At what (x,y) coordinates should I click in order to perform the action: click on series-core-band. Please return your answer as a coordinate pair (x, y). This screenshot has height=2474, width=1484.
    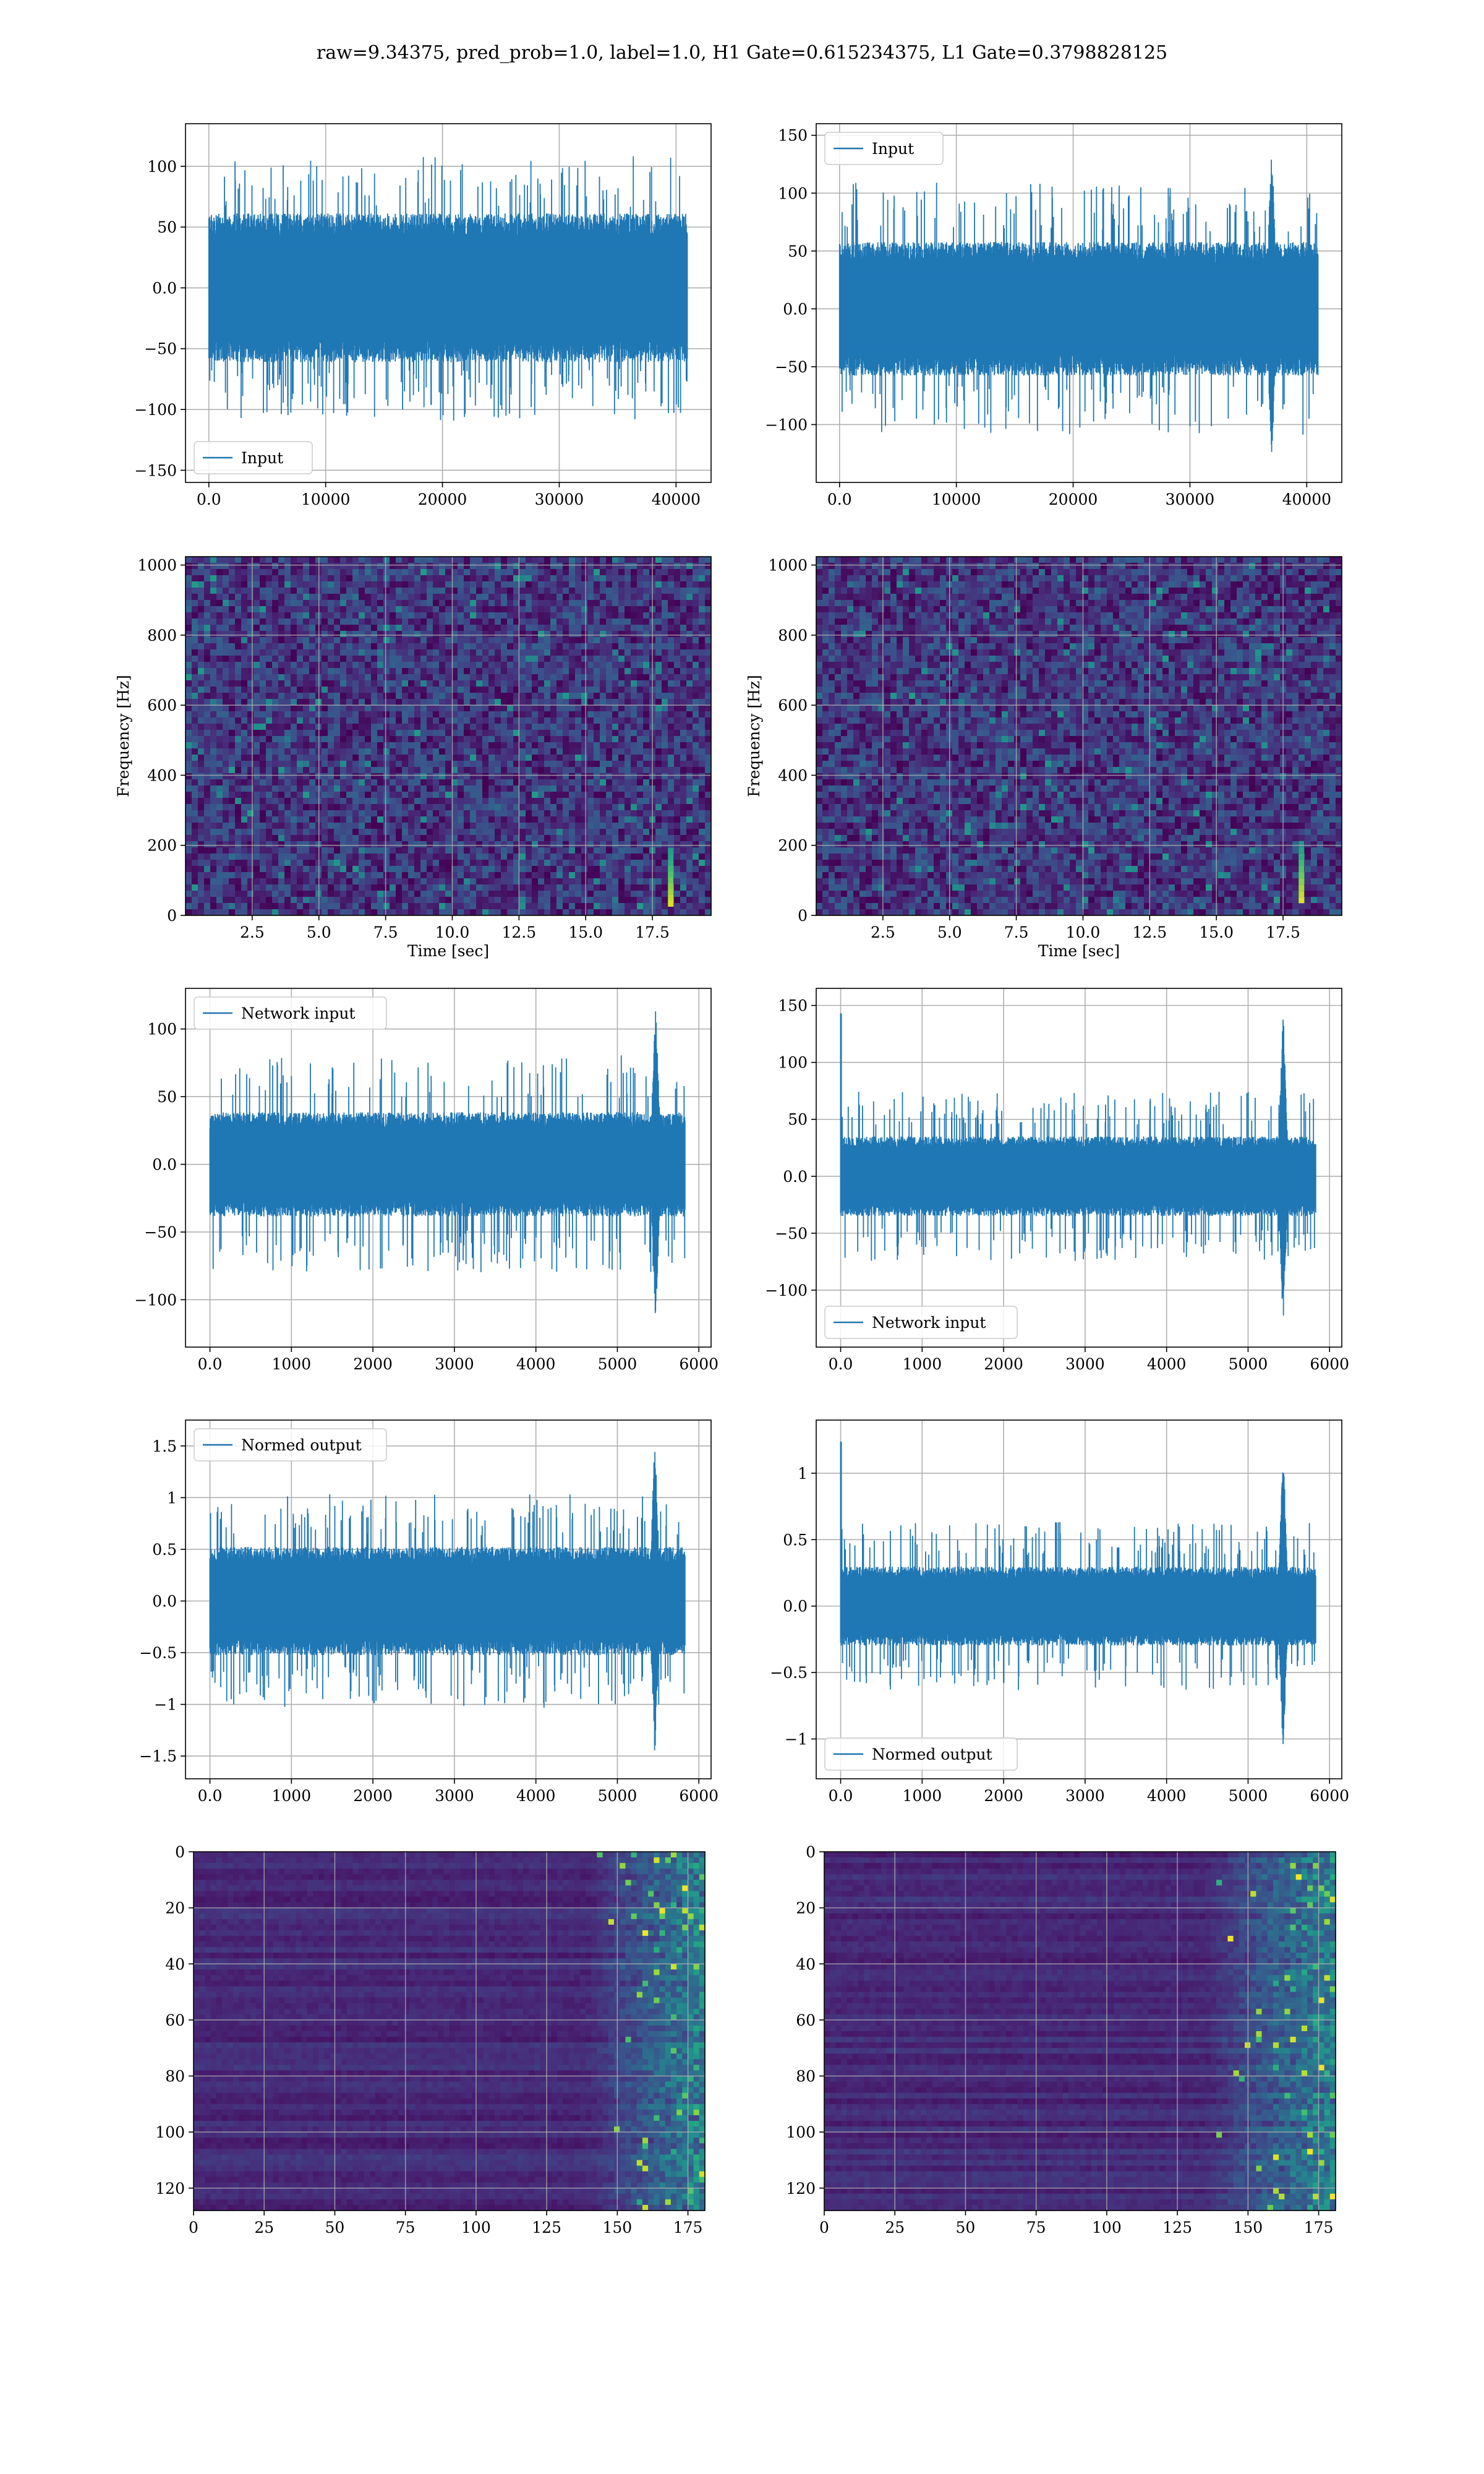
    Looking at the image, I should click on (448, 287).